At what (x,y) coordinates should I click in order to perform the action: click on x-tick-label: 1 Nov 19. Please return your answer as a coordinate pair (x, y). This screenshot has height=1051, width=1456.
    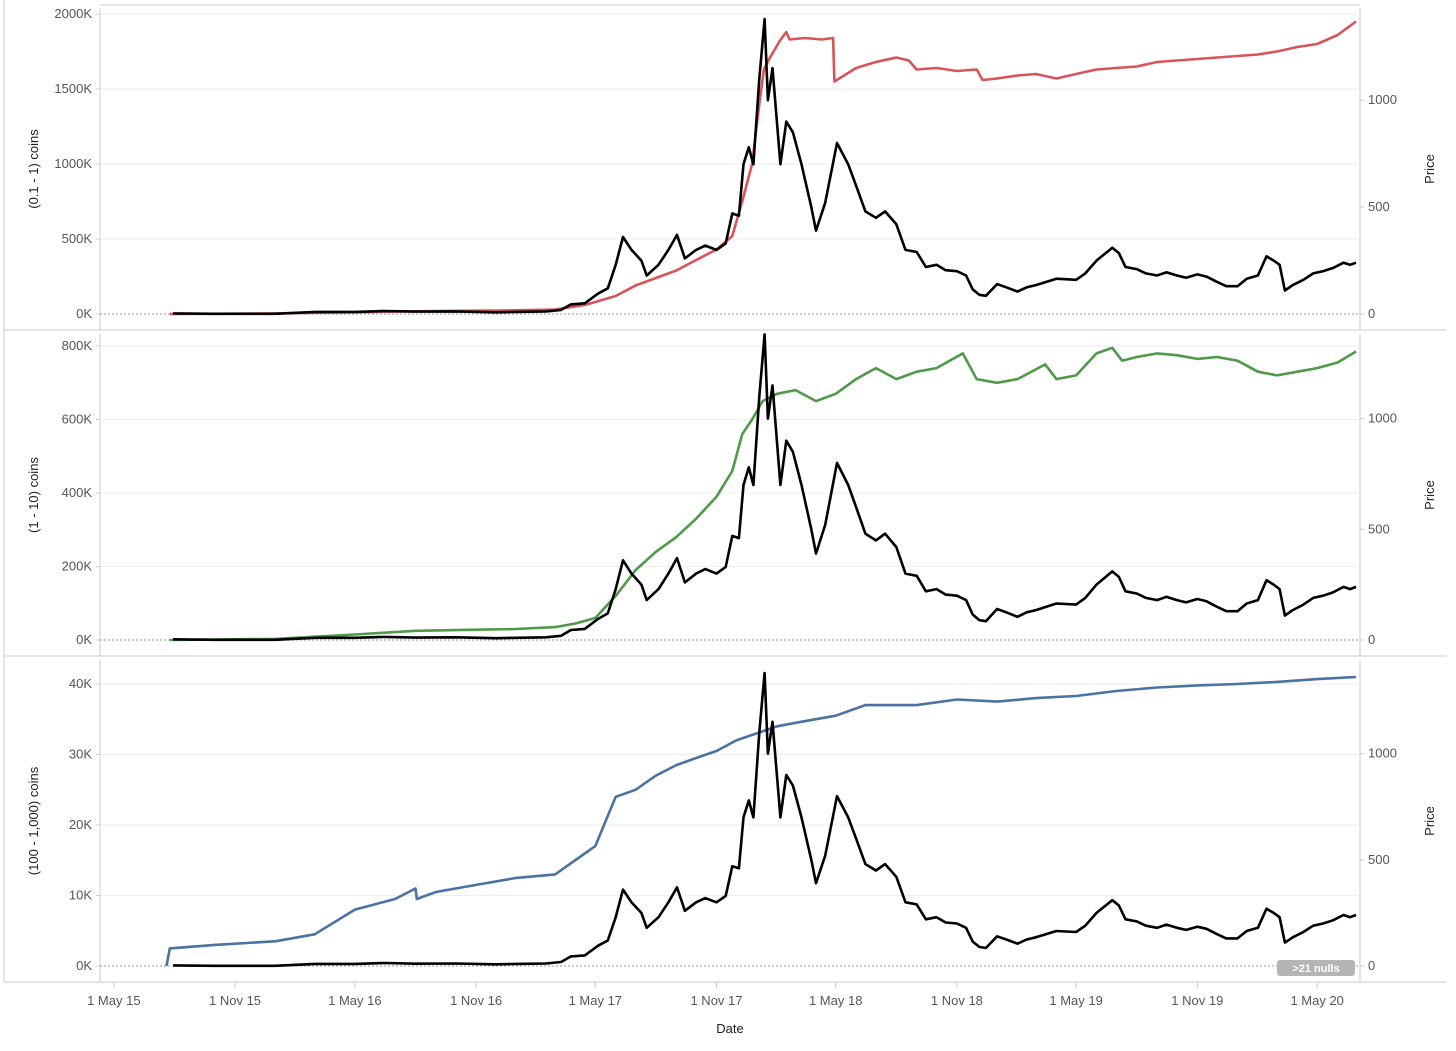
    Looking at the image, I should click on (1197, 1000).